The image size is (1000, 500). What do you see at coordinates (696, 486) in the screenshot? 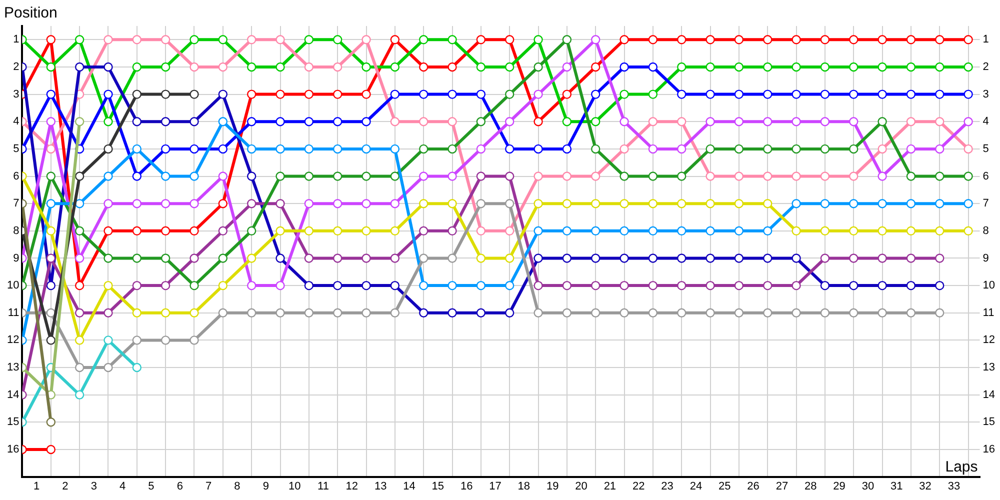
I see `x-tick-label: 24` at bounding box center [696, 486].